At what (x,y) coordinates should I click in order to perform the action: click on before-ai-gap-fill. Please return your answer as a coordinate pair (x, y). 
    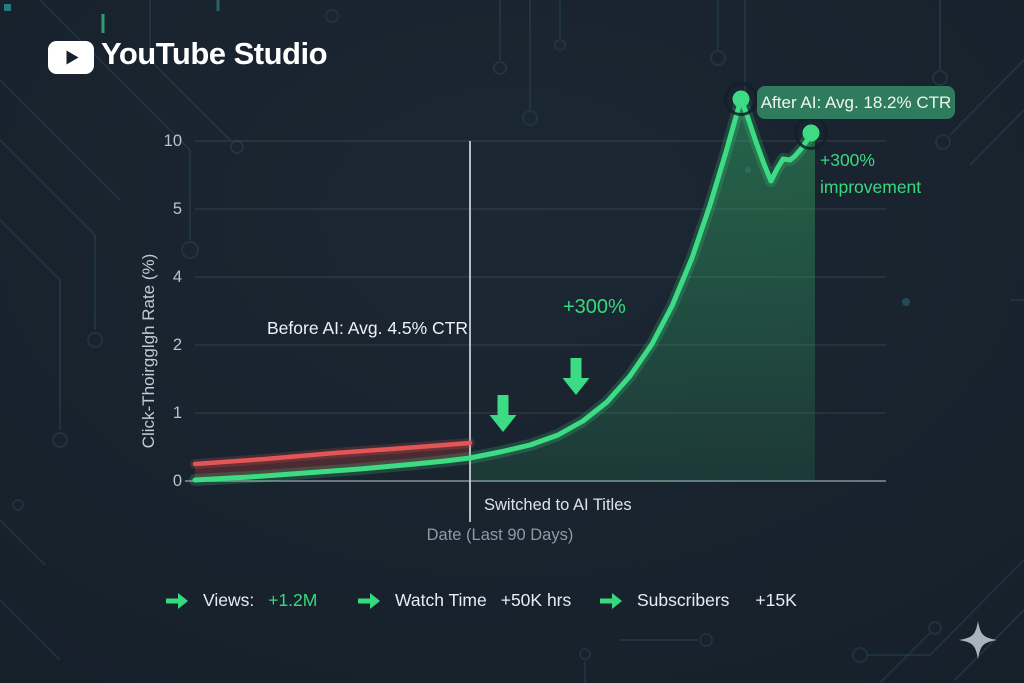
    Looking at the image, I should click on (332, 461).